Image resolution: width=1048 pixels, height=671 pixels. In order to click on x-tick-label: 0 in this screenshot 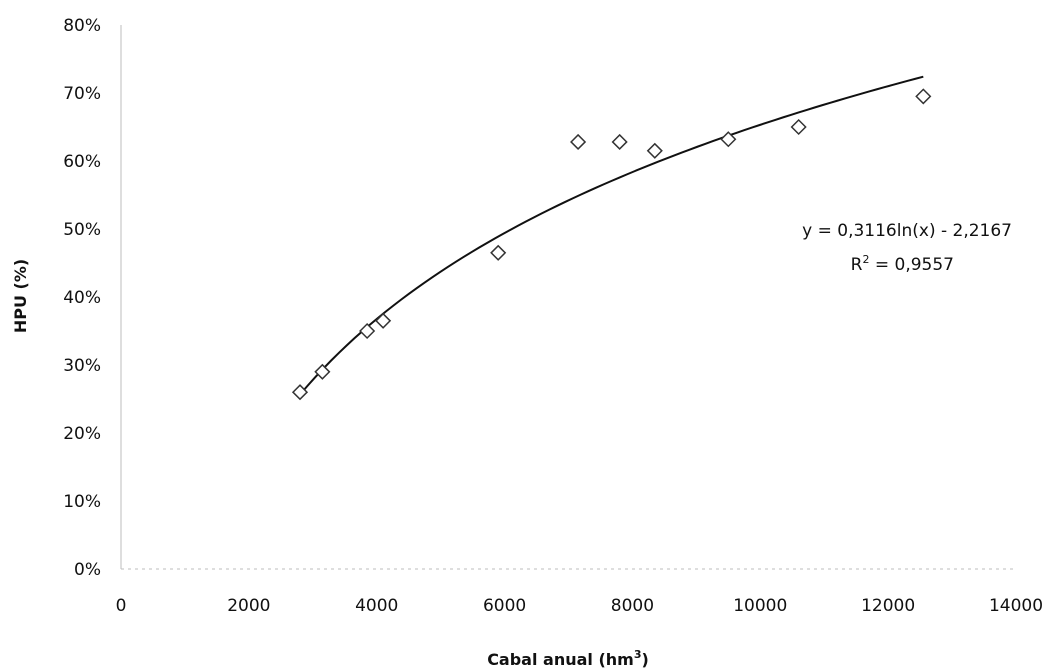, I will do `click(121, 606)`.